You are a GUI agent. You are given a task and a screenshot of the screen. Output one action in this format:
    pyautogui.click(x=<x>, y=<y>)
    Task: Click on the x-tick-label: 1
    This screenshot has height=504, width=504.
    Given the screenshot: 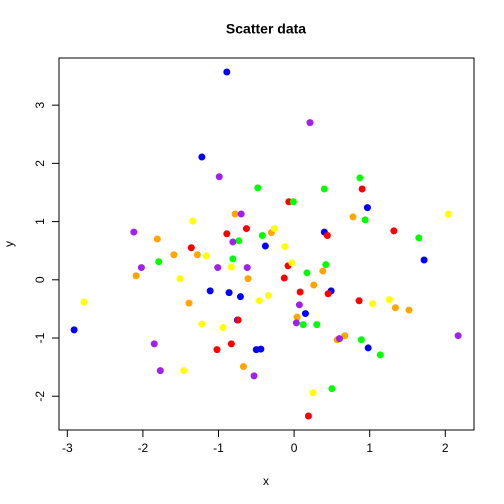 What is the action you would take?
    pyautogui.click(x=369, y=448)
    